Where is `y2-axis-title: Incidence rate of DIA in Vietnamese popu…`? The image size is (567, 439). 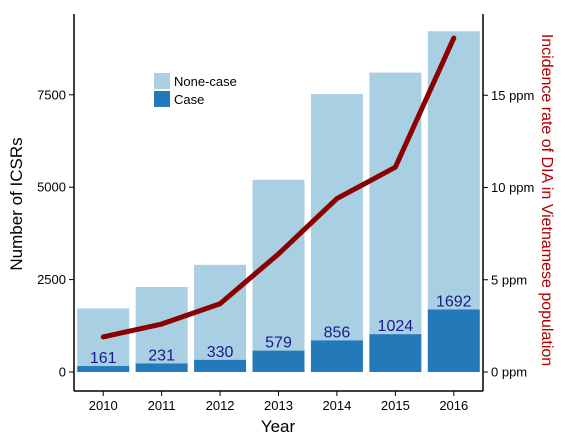 y2-axis-title: Incidence rate of DIA in Vietnamese popu… is located at coordinates (546, 200).